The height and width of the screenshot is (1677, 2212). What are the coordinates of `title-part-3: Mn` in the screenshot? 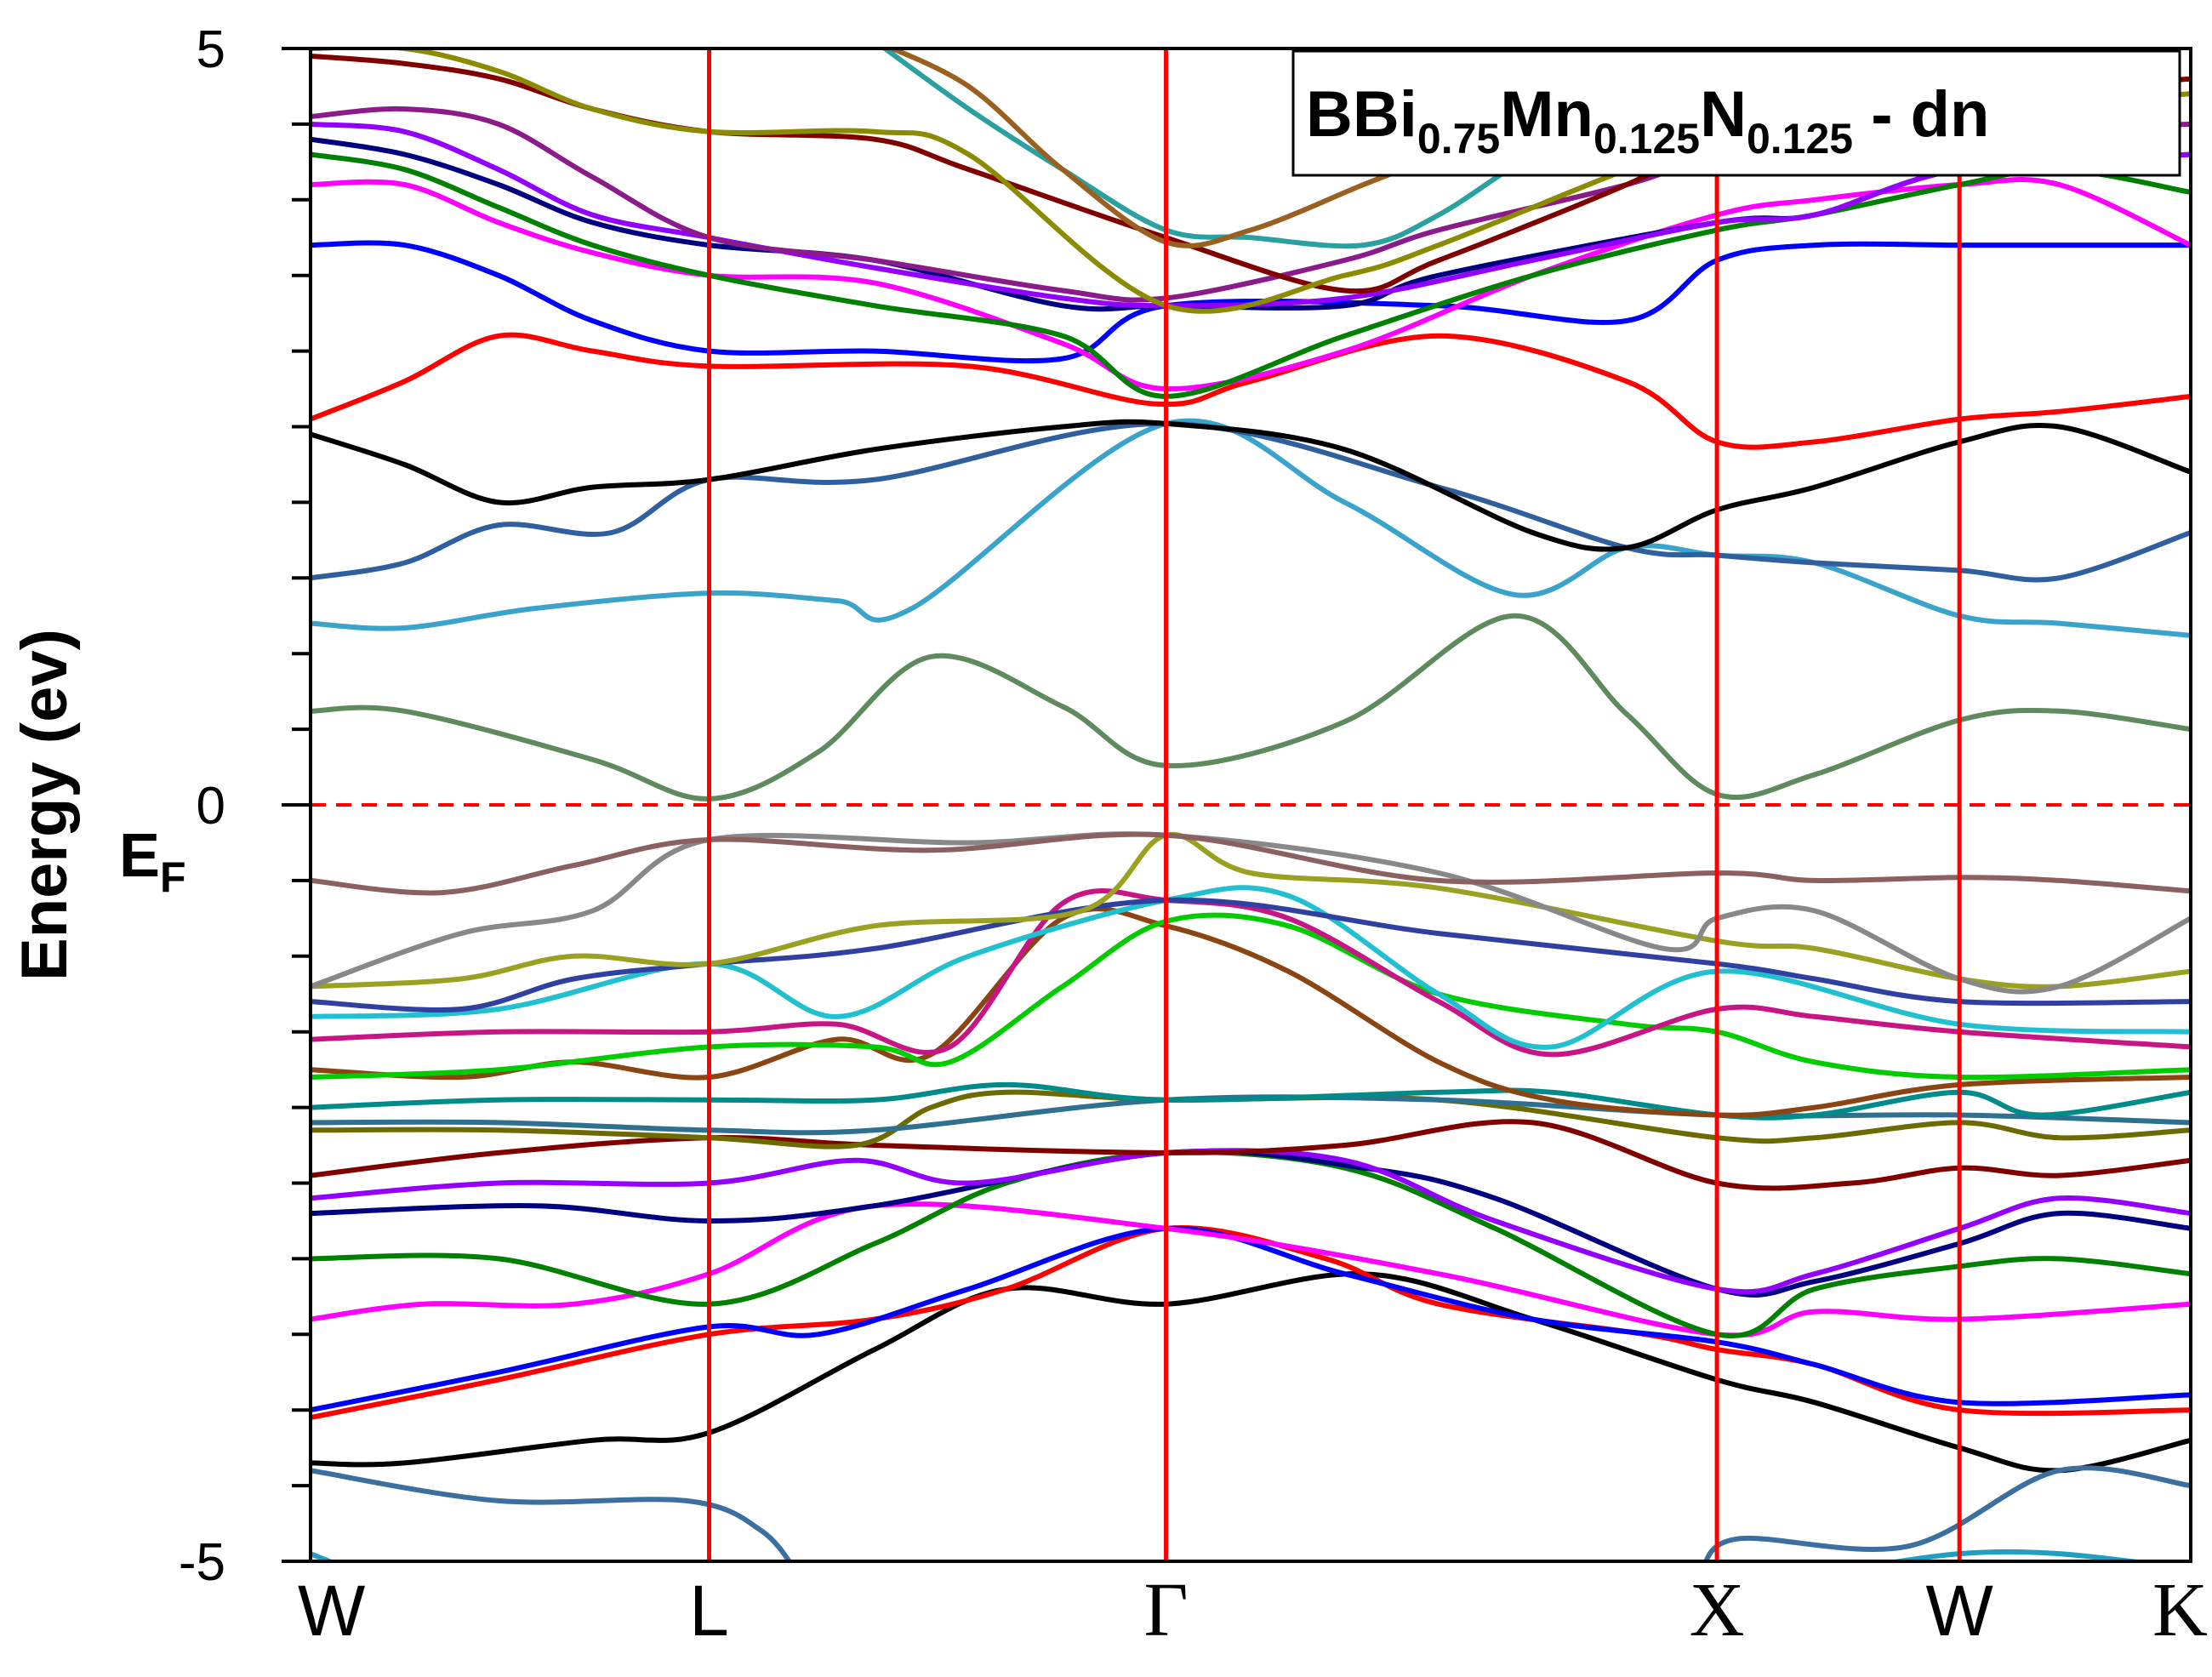 It's located at (1546, 114).